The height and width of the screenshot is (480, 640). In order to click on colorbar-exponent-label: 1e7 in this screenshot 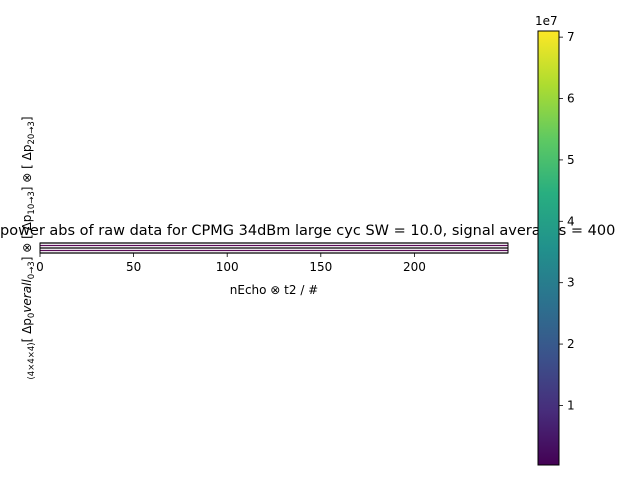, I will do `click(546, 21)`.